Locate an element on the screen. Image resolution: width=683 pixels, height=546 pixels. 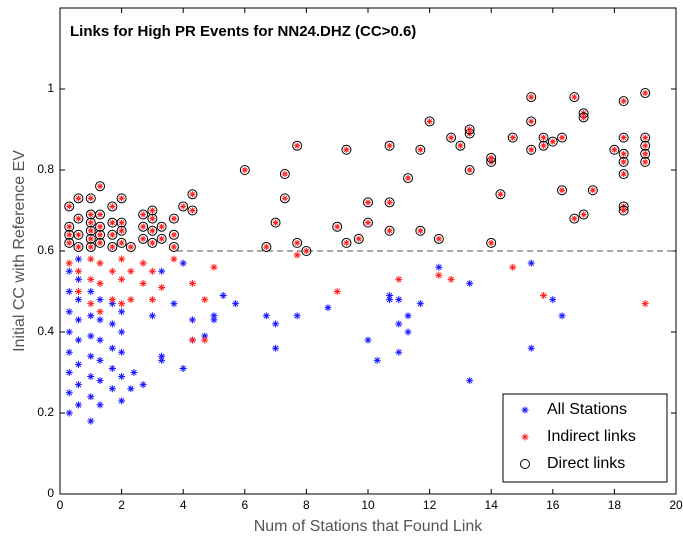
x-tick-label: 14 is located at coordinates (492, 505).